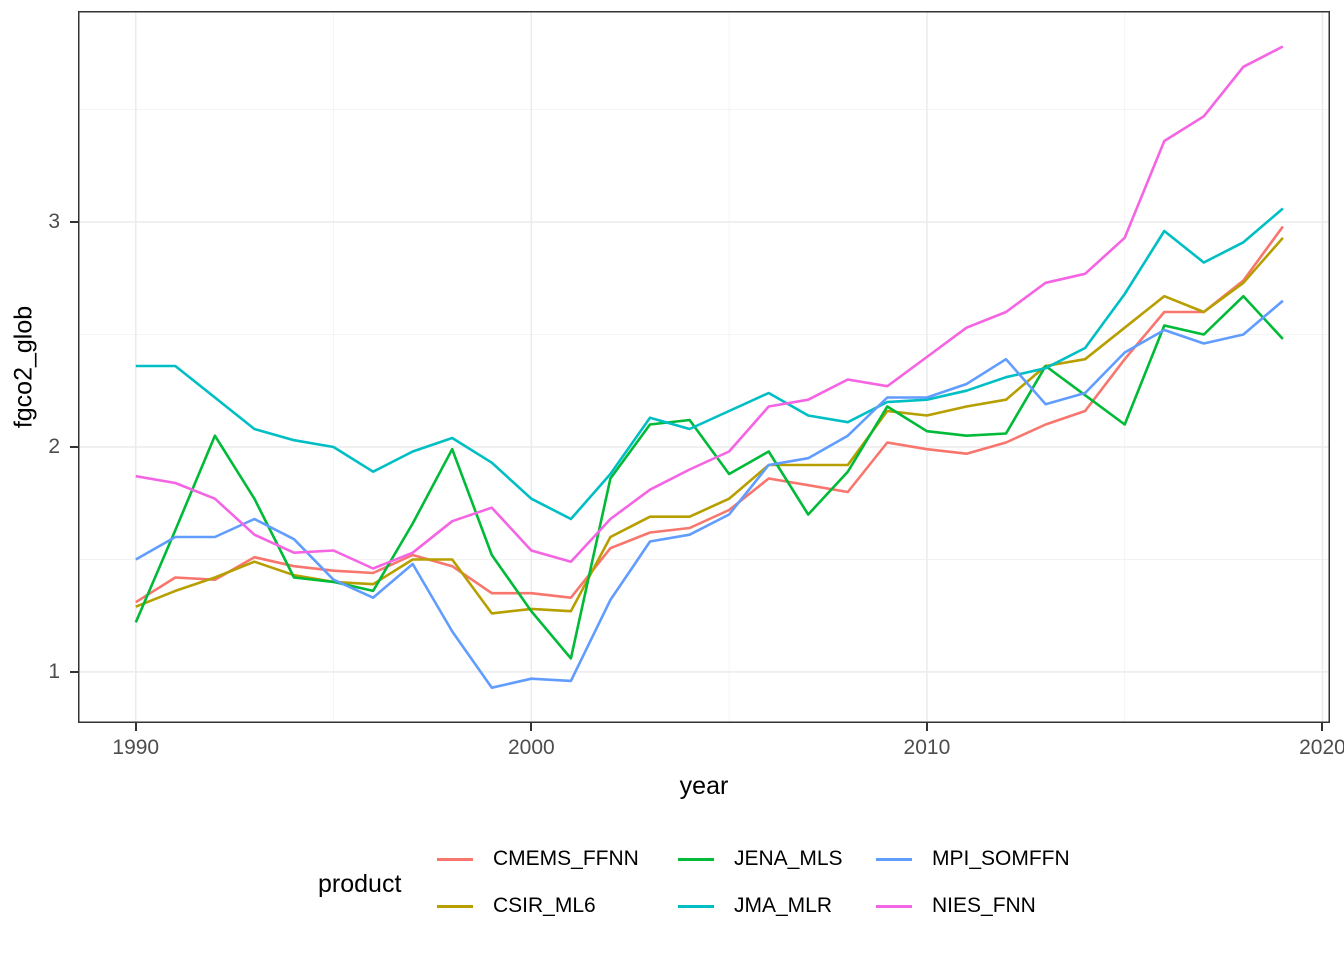 The image size is (1344, 960). I want to click on x-tick-1990, so click(135, 727).